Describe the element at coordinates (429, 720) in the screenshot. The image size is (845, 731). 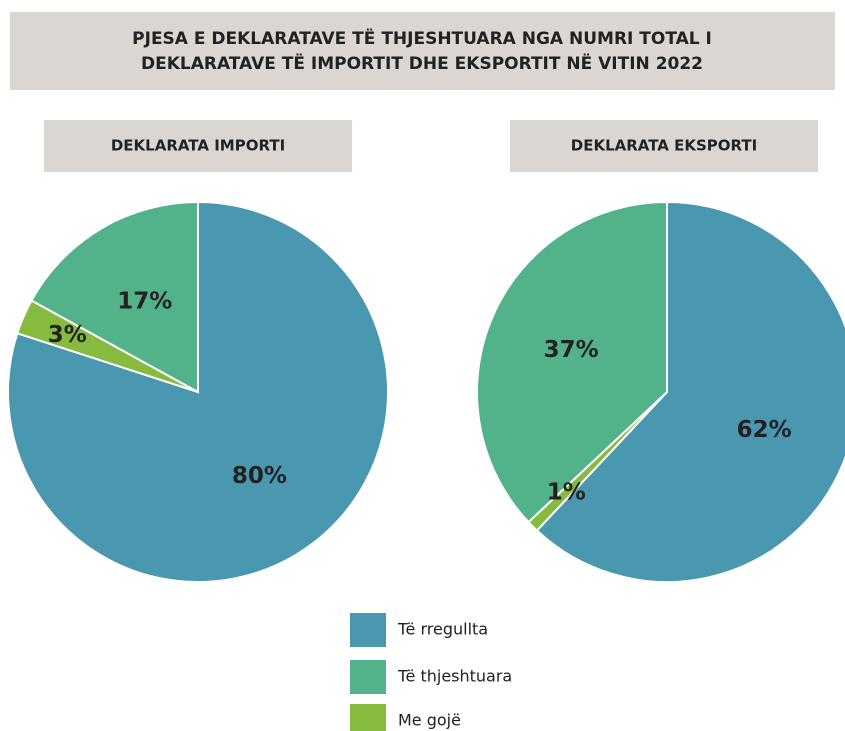
I see `legend-label: Me gojë` at that location.